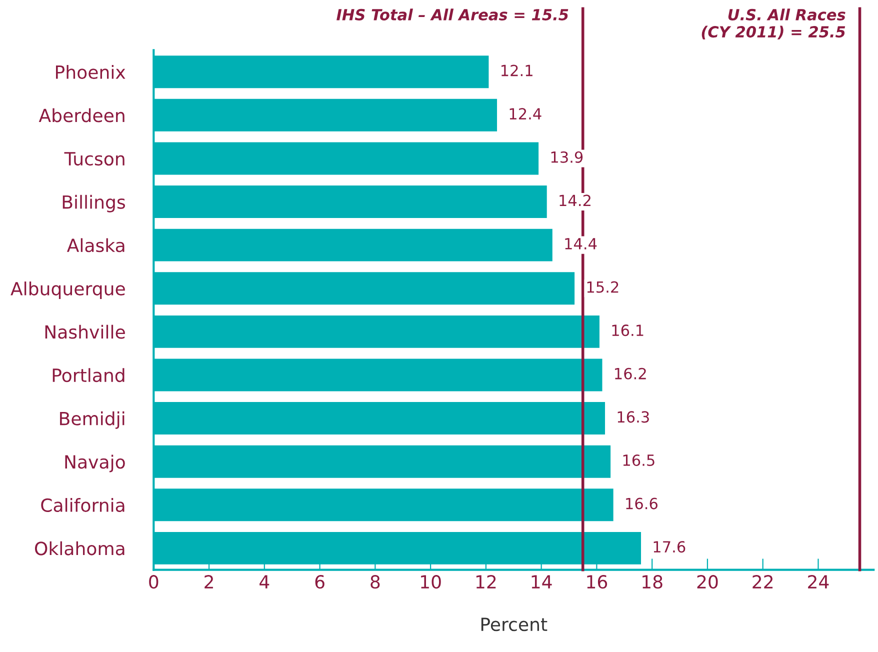  Describe the element at coordinates (92, 420) in the screenshot. I see `y-tick-label: Bemidji` at that location.